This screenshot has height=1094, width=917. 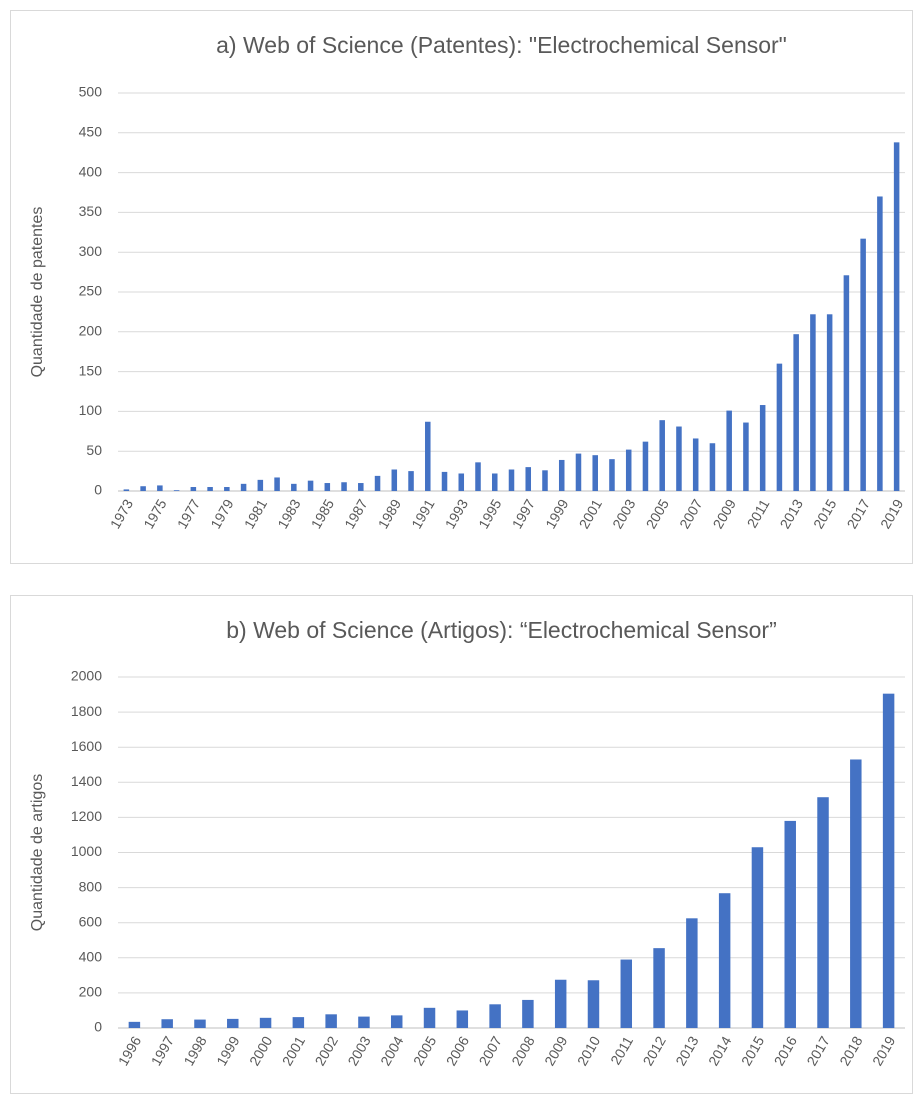 What do you see at coordinates (86, 746) in the screenshot?
I see `y-tick-label: 1600` at bounding box center [86, 746].